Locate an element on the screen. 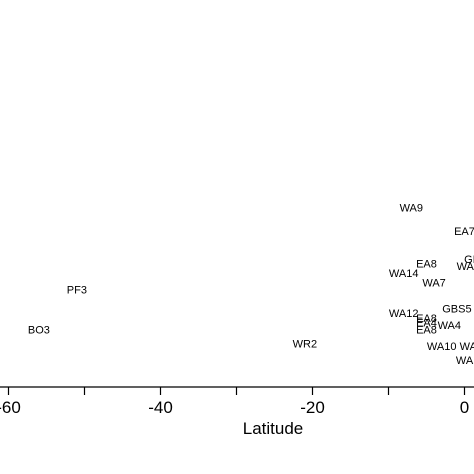 This screenshot has height=474, width=474. point-label: GBS5 is located at coordinates (456, 309).